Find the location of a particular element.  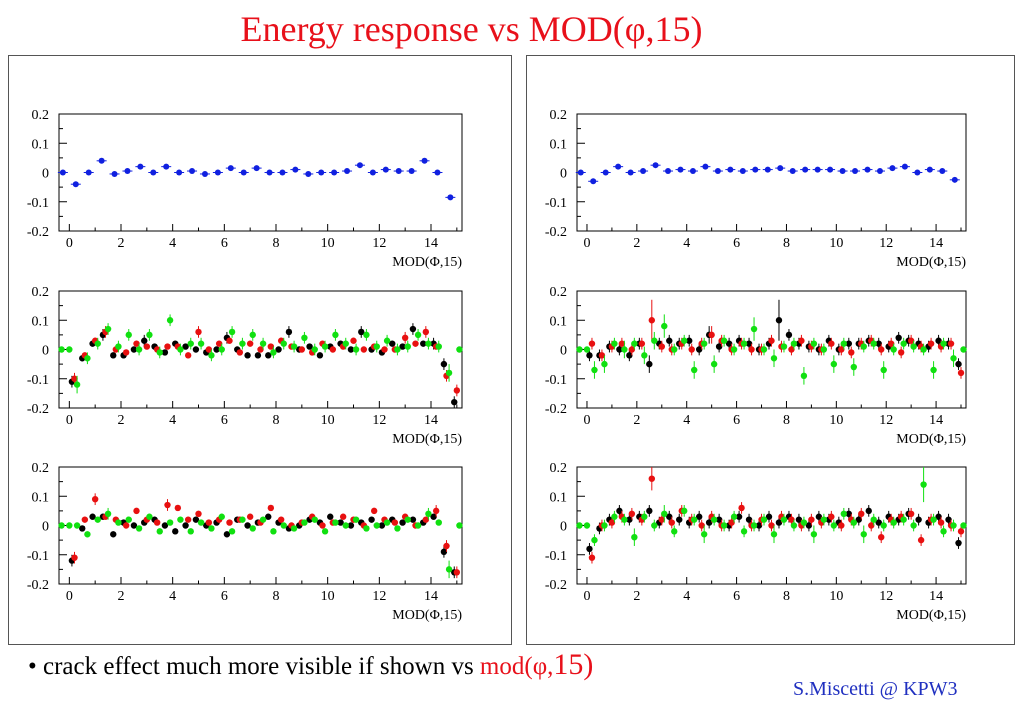

y-tick-label: -0.2 is located at coordinates (556, 585).